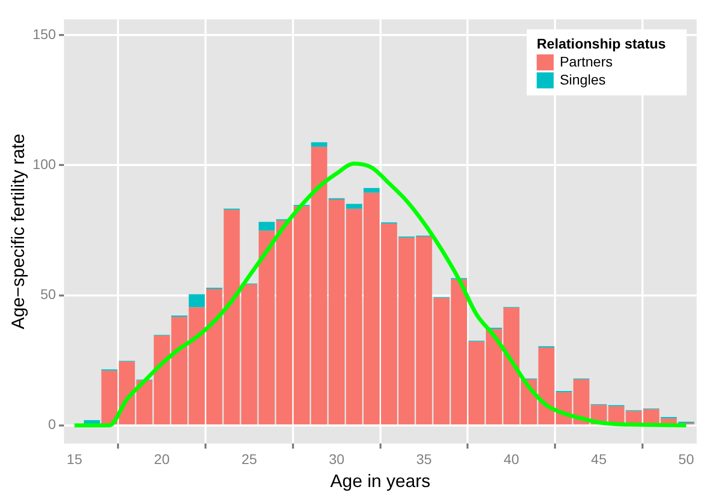  I want to click on y-tick-label: 100, so click(44, 164).